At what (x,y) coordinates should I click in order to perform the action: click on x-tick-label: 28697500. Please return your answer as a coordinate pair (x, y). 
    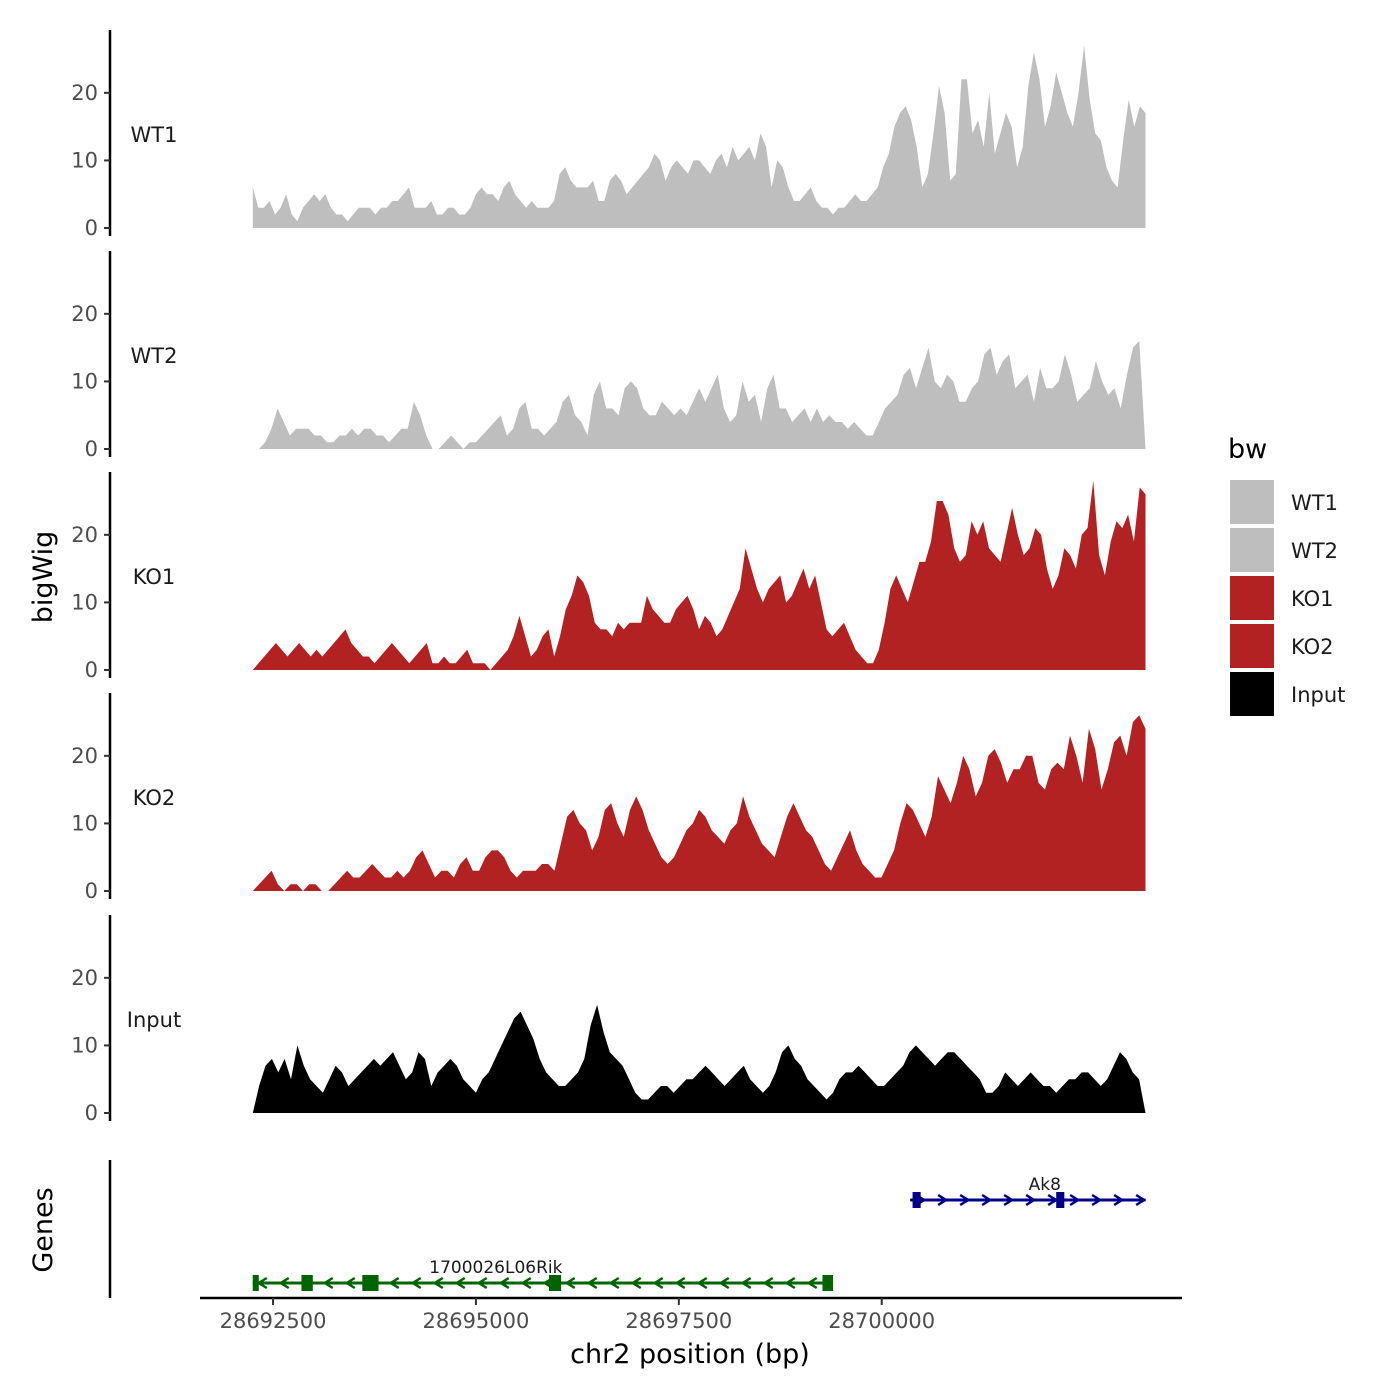
    Looking at the image, I should click on (678, 1321).